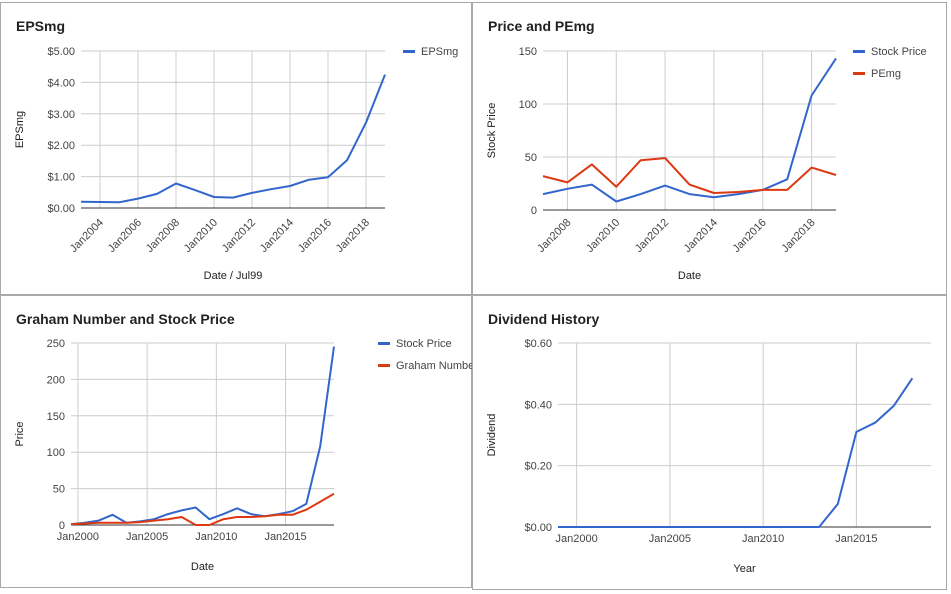  Describe the element at coordinates (125, 236) in the screenshot. I see `x-tick-label: Jan2006` at that location.